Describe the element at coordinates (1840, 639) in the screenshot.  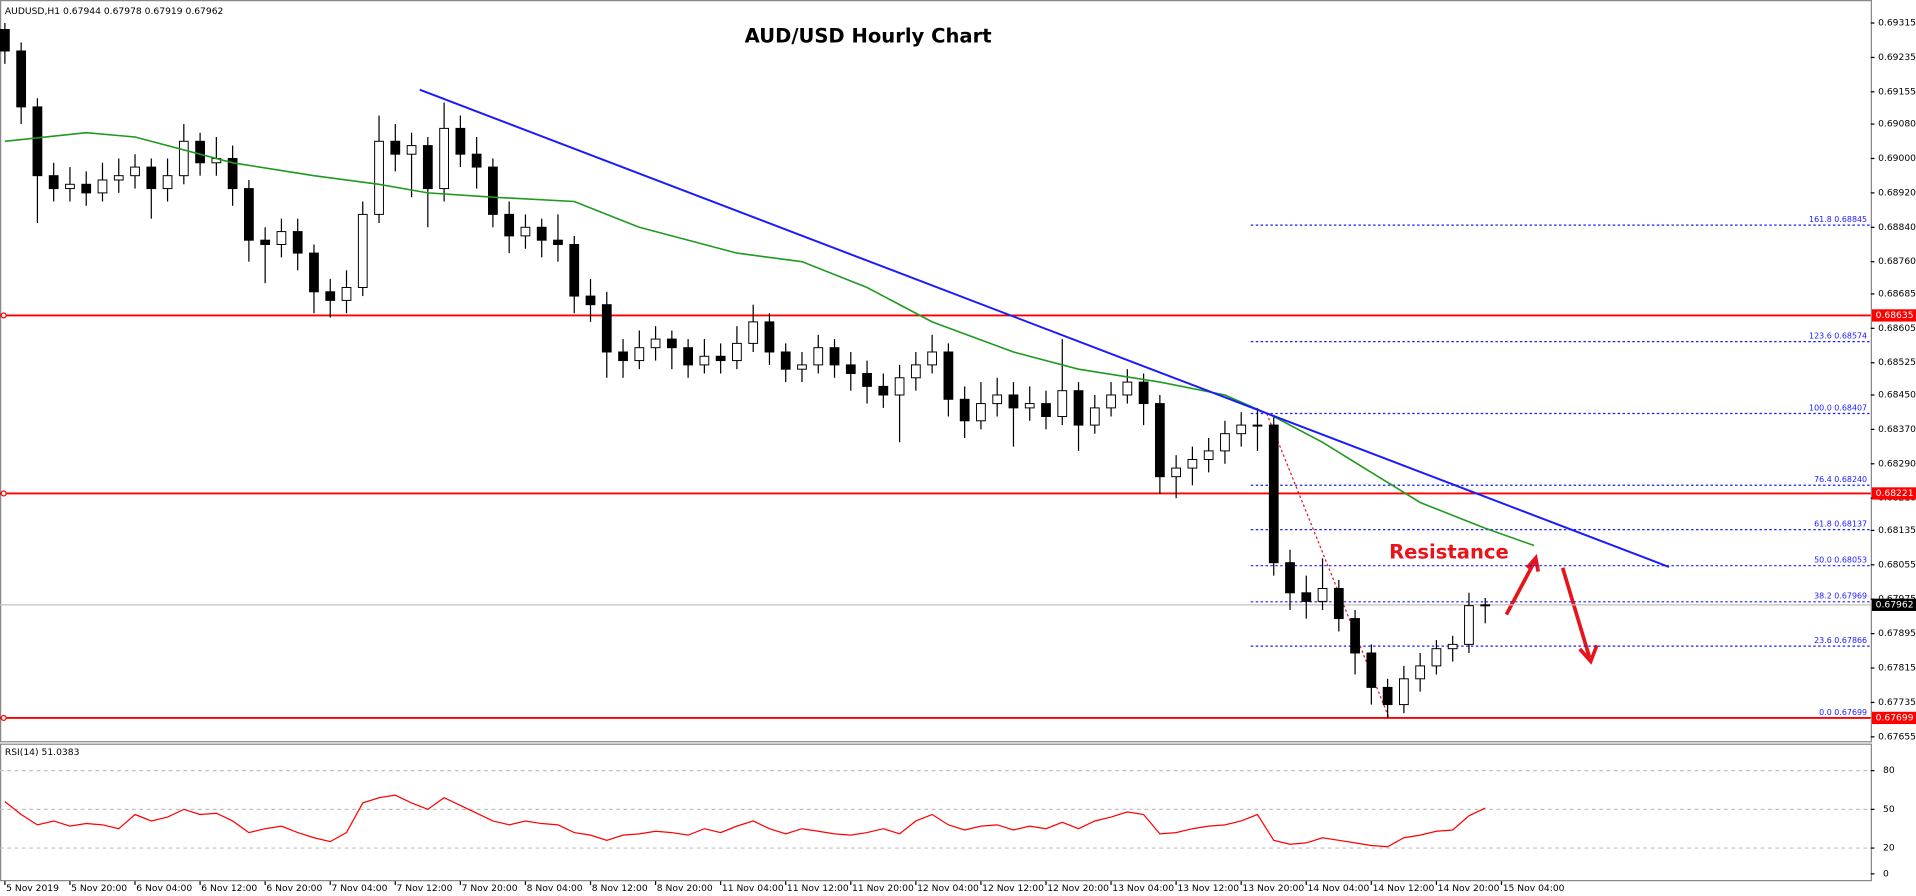
I see `fib-label: 23.6 0.67866` at that location.